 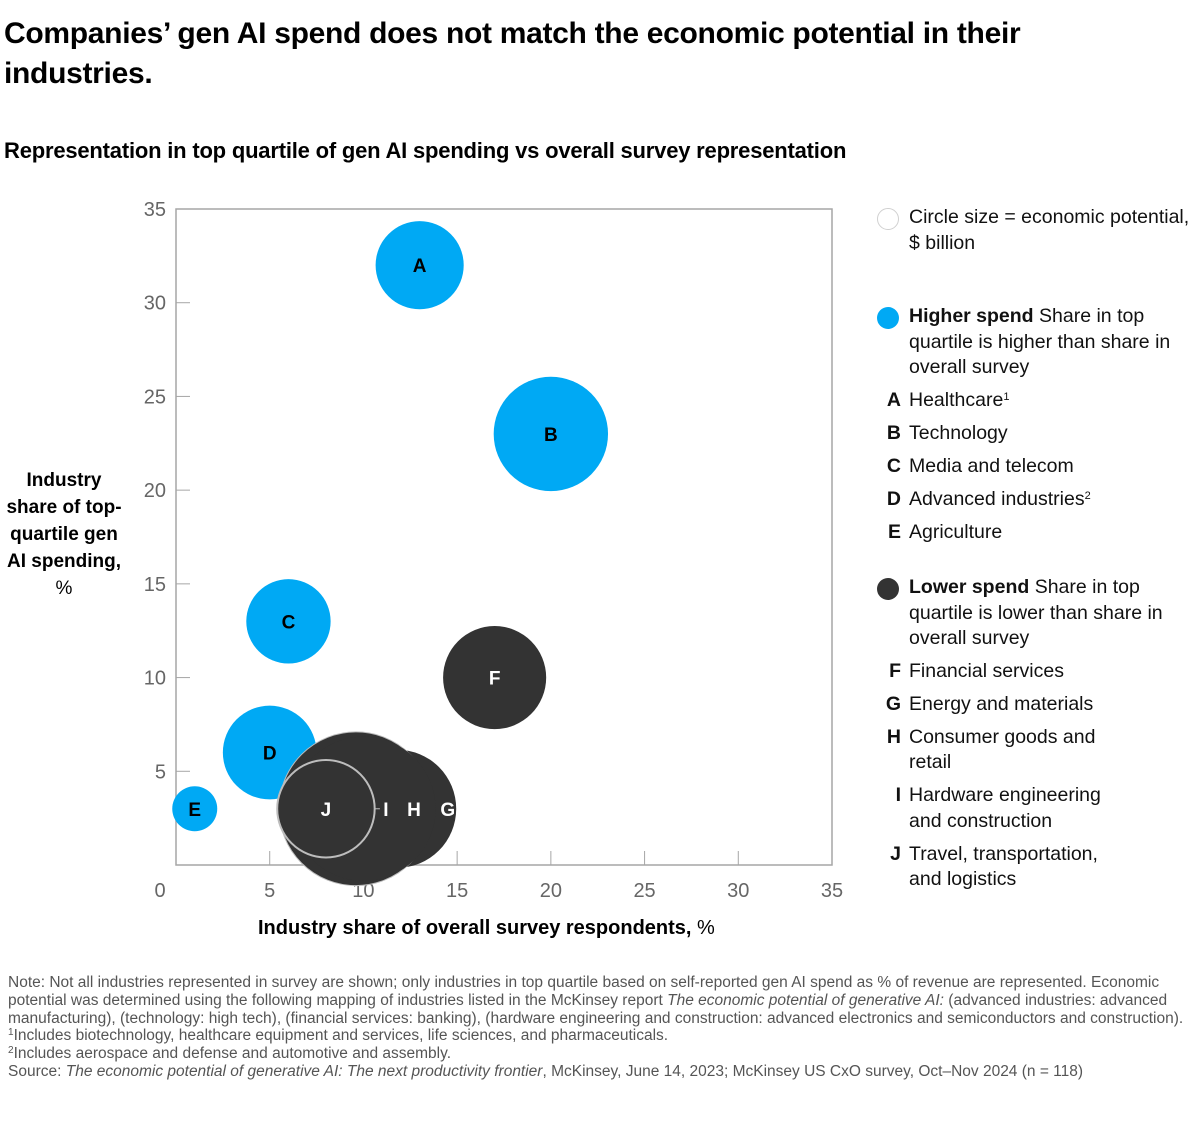 I want to click on legend-letter: C, so click(x=893, y=465).